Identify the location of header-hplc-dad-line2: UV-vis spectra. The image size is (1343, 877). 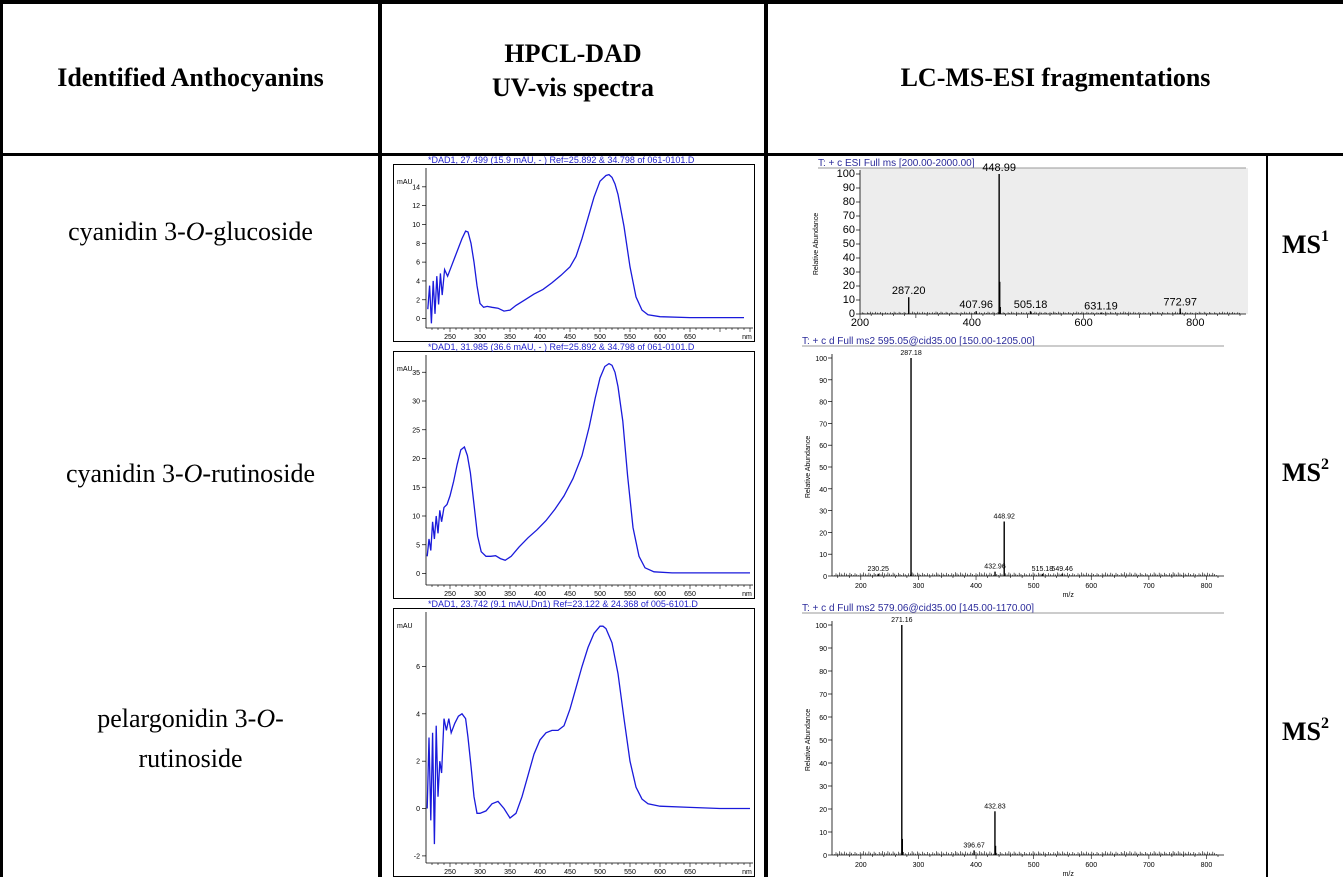
(573, 87).